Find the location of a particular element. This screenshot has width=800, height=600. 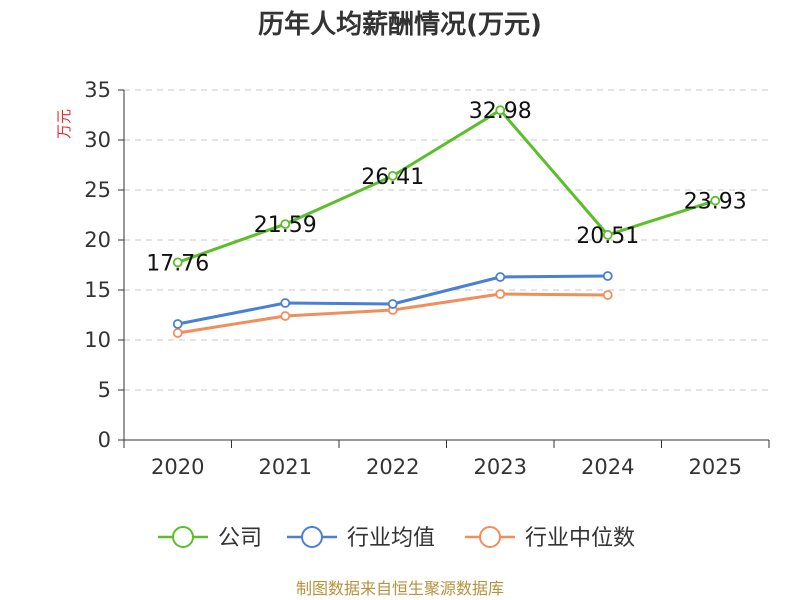

point-公司-2025 is located at coordinates (715, 200).